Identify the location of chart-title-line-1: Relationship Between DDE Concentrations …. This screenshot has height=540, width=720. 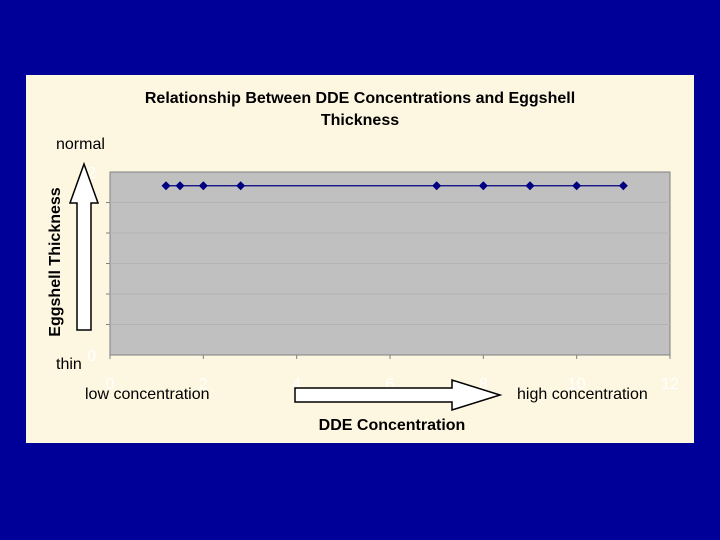
(360, 98).